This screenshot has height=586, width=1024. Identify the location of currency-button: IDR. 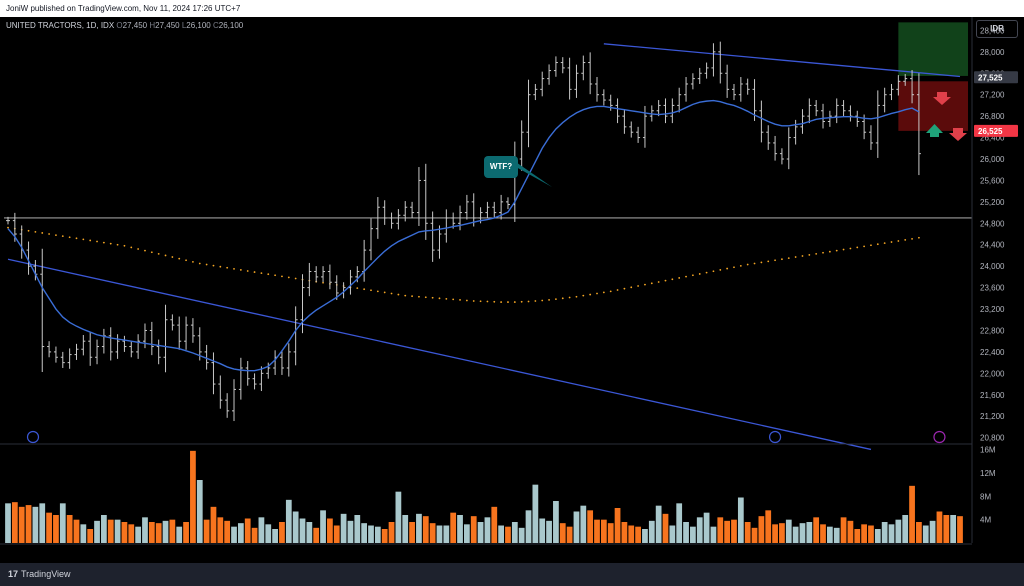
(997, 29).